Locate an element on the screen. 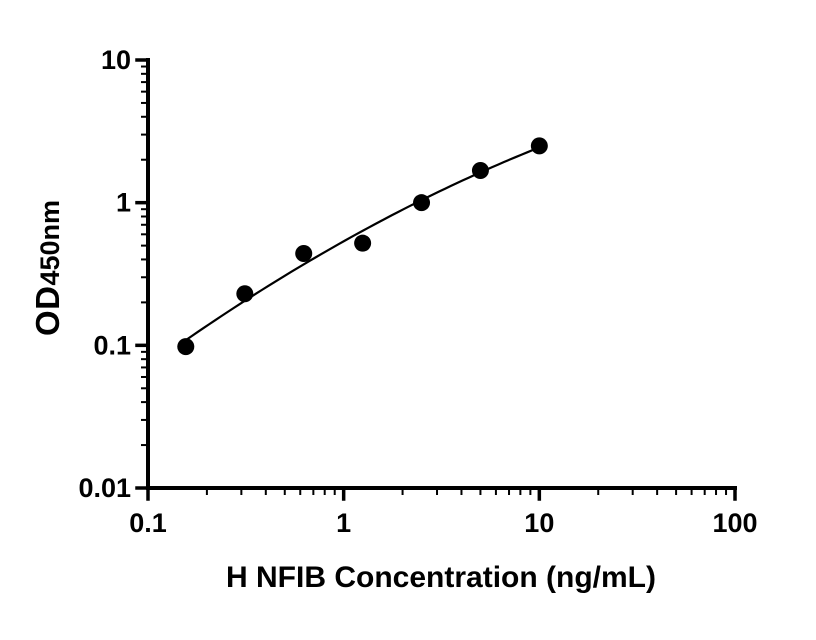  x-axis-title: H NFIB Concentration (ng/mL) is located at coordinates (441, 577).